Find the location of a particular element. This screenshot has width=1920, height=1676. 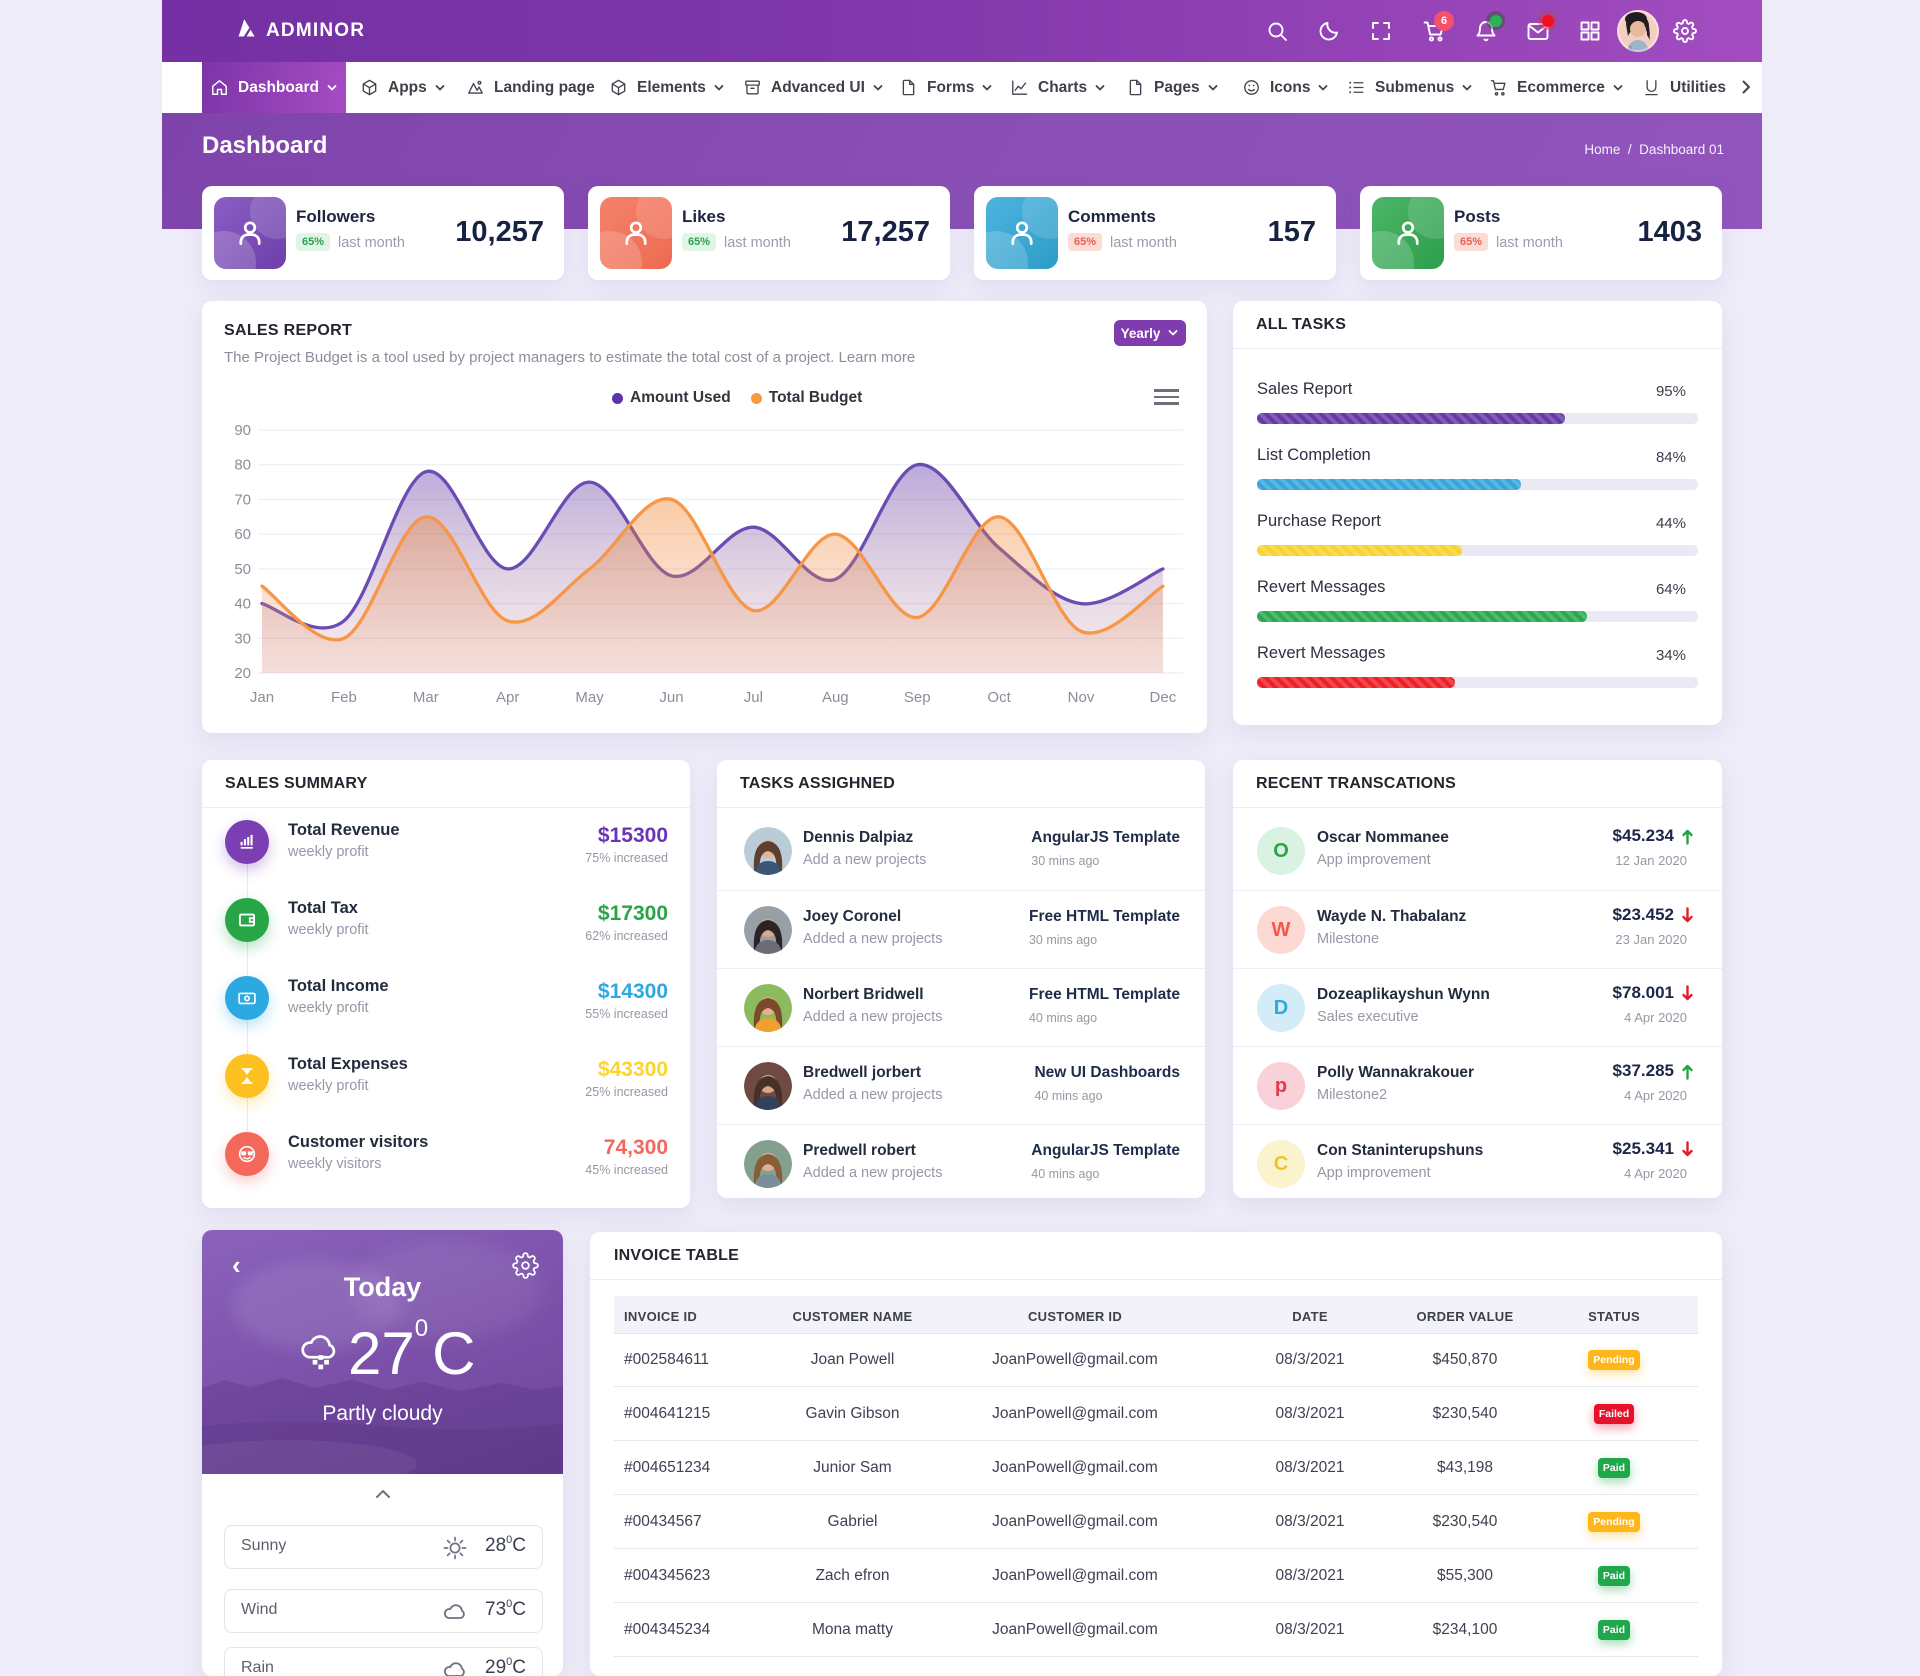

svg-text: 20 is located at coordinates (242, 673).